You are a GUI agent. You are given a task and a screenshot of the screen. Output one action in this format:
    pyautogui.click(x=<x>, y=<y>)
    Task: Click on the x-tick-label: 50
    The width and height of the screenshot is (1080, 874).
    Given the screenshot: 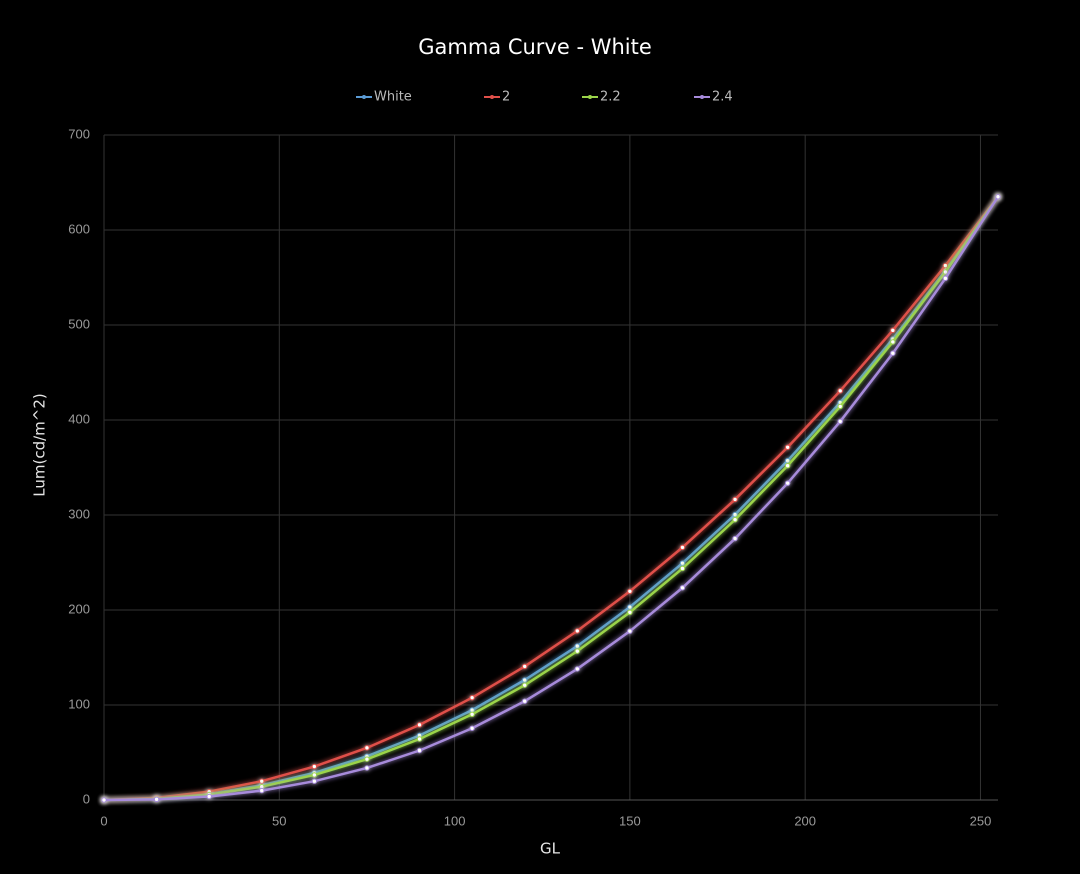 What is the action you would take?
    pyautogui.click(x=279, y=820)
    